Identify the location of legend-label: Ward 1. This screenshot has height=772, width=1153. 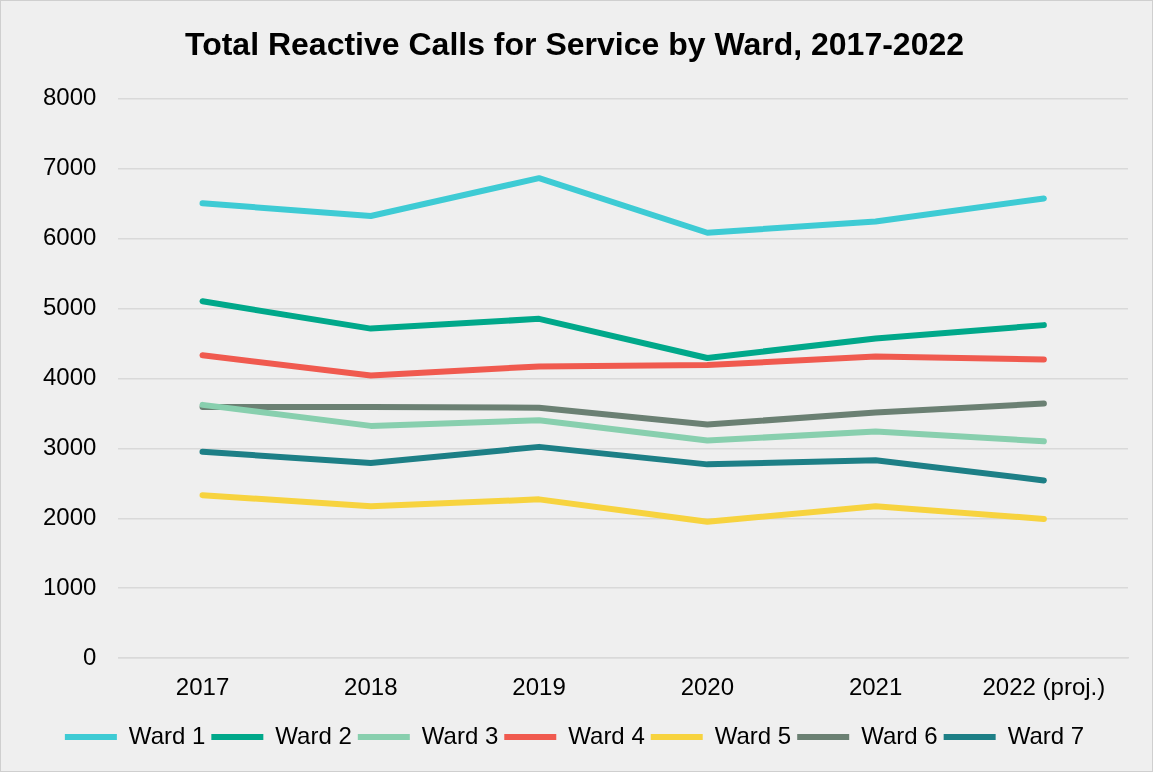
(167, 735).